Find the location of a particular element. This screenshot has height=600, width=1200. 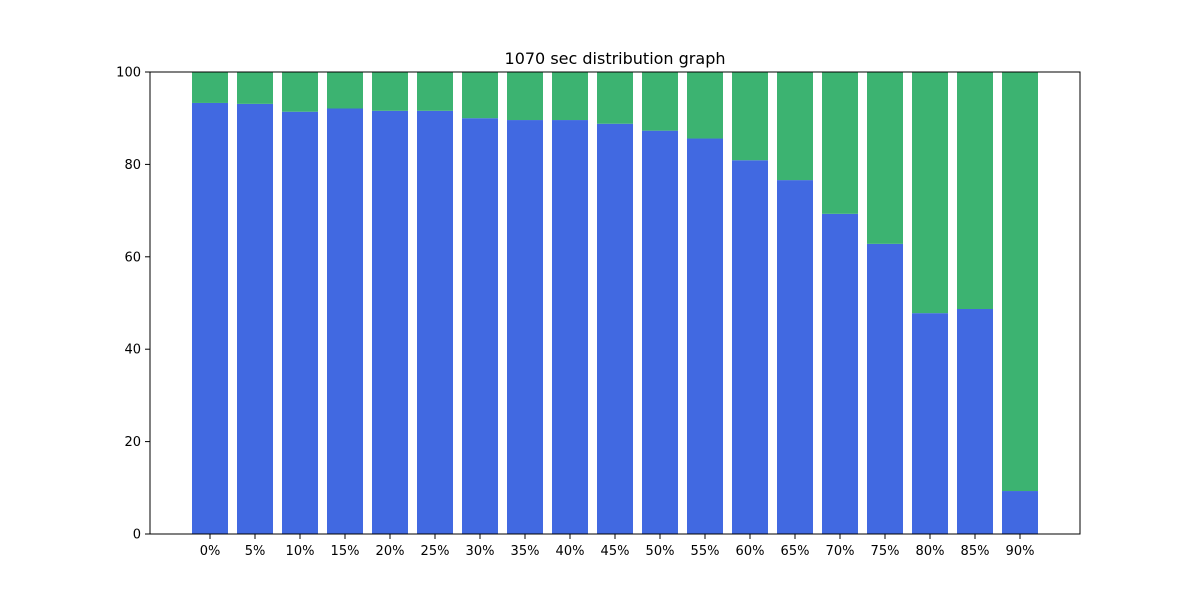

chart-title: 1070 sec distribution graph is located at coordinates (615, 58).